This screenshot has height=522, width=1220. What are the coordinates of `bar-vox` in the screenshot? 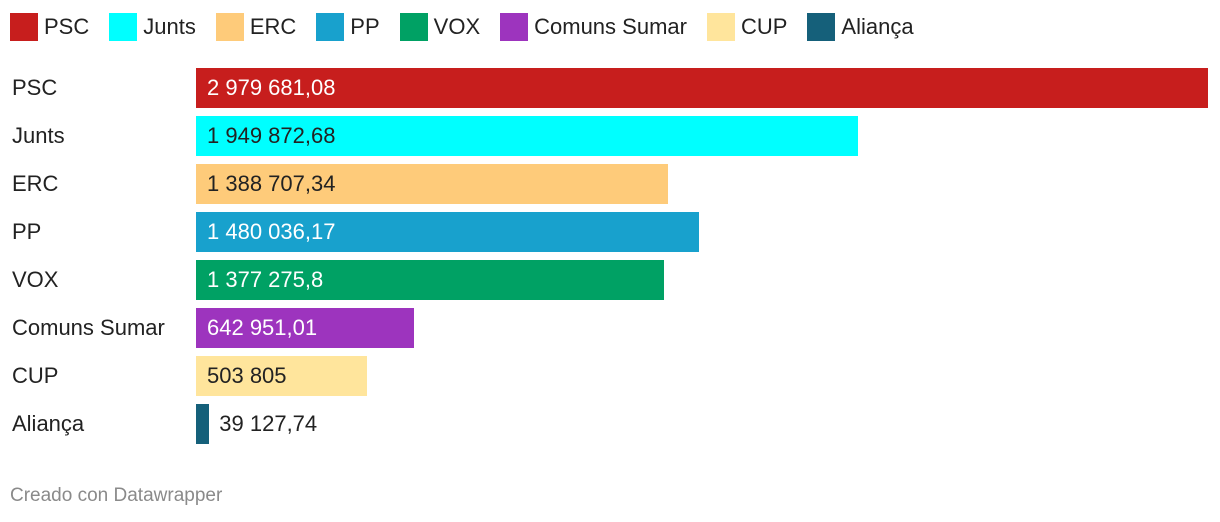 It's located at (430, 280).